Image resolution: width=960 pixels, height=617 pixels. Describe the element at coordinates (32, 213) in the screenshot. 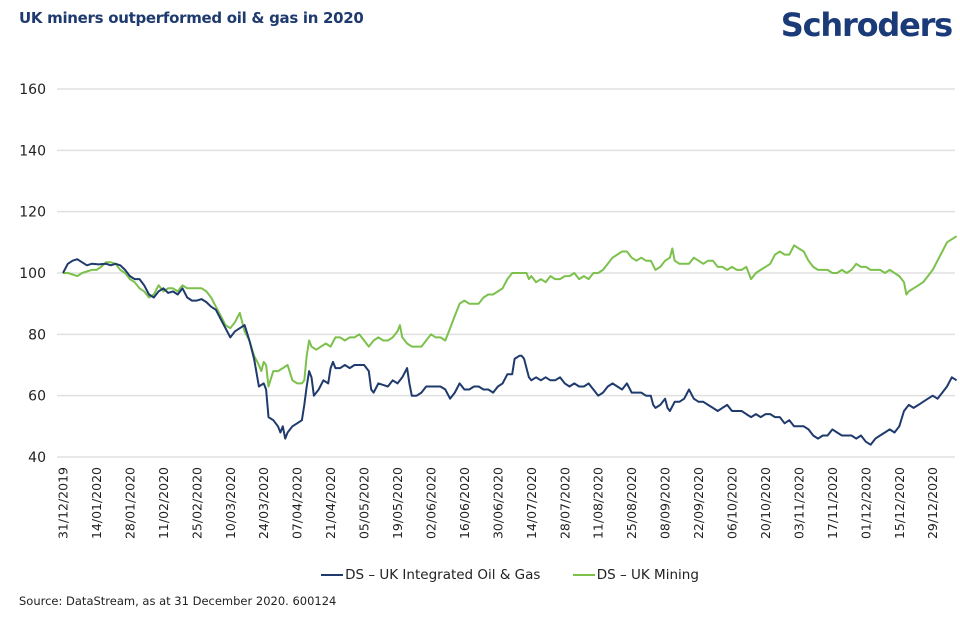

I see `y-tick-label: 120` at that location.